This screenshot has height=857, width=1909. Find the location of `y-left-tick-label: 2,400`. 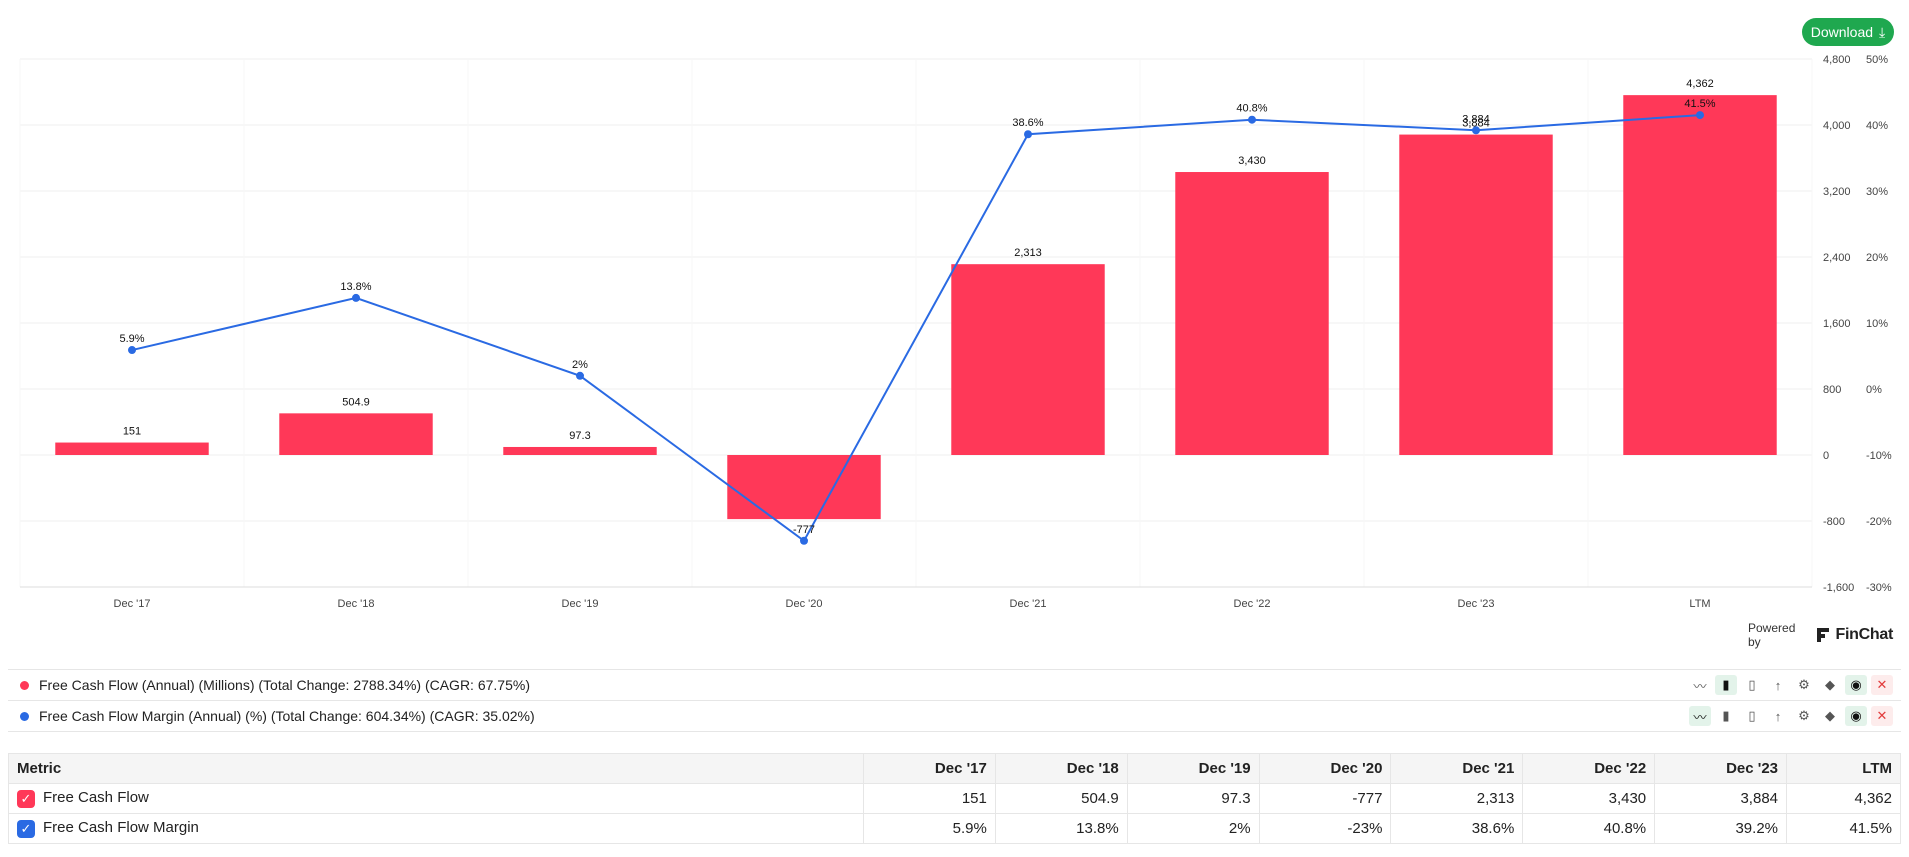

y-left-tick-label: 2,400 is located at coordinates (1837, 258).